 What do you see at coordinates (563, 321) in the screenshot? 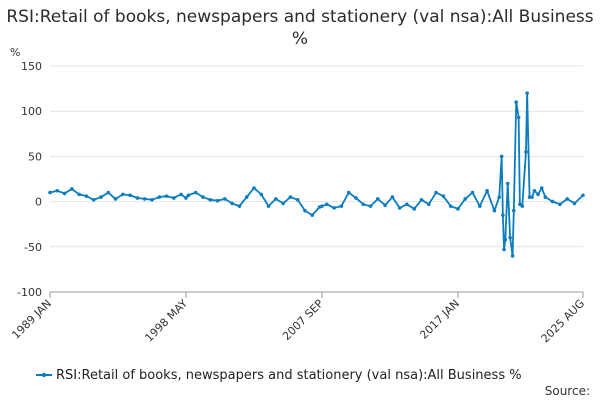
I see `x-tick-label: 2025 AUG` at bounding box center [563, 321].